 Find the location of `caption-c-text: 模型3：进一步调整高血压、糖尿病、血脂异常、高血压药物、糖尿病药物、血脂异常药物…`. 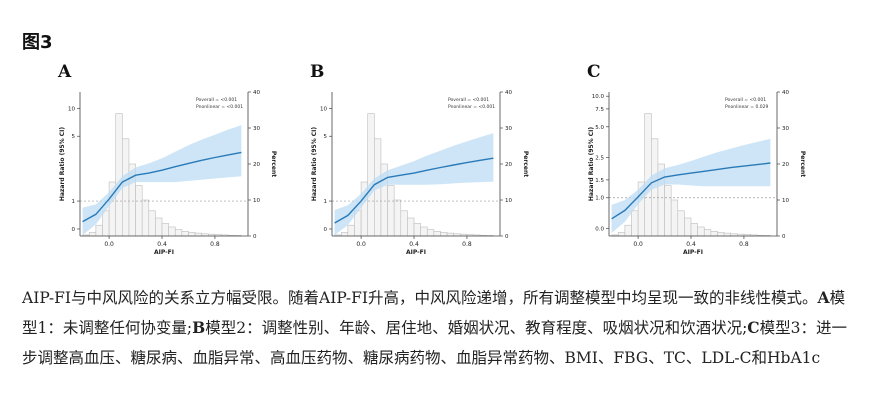

caption-c-text: 模型3：进一步调整高血压、糖尿病、血脂异常、高血压药物、糖尿病药物、血脂异常药物… is located at coordinates (435, 343).